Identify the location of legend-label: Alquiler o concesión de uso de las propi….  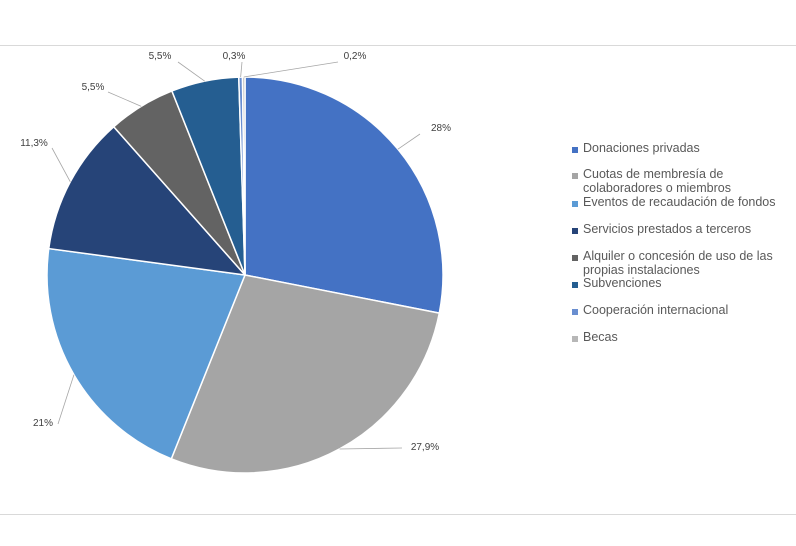
(678, 263).